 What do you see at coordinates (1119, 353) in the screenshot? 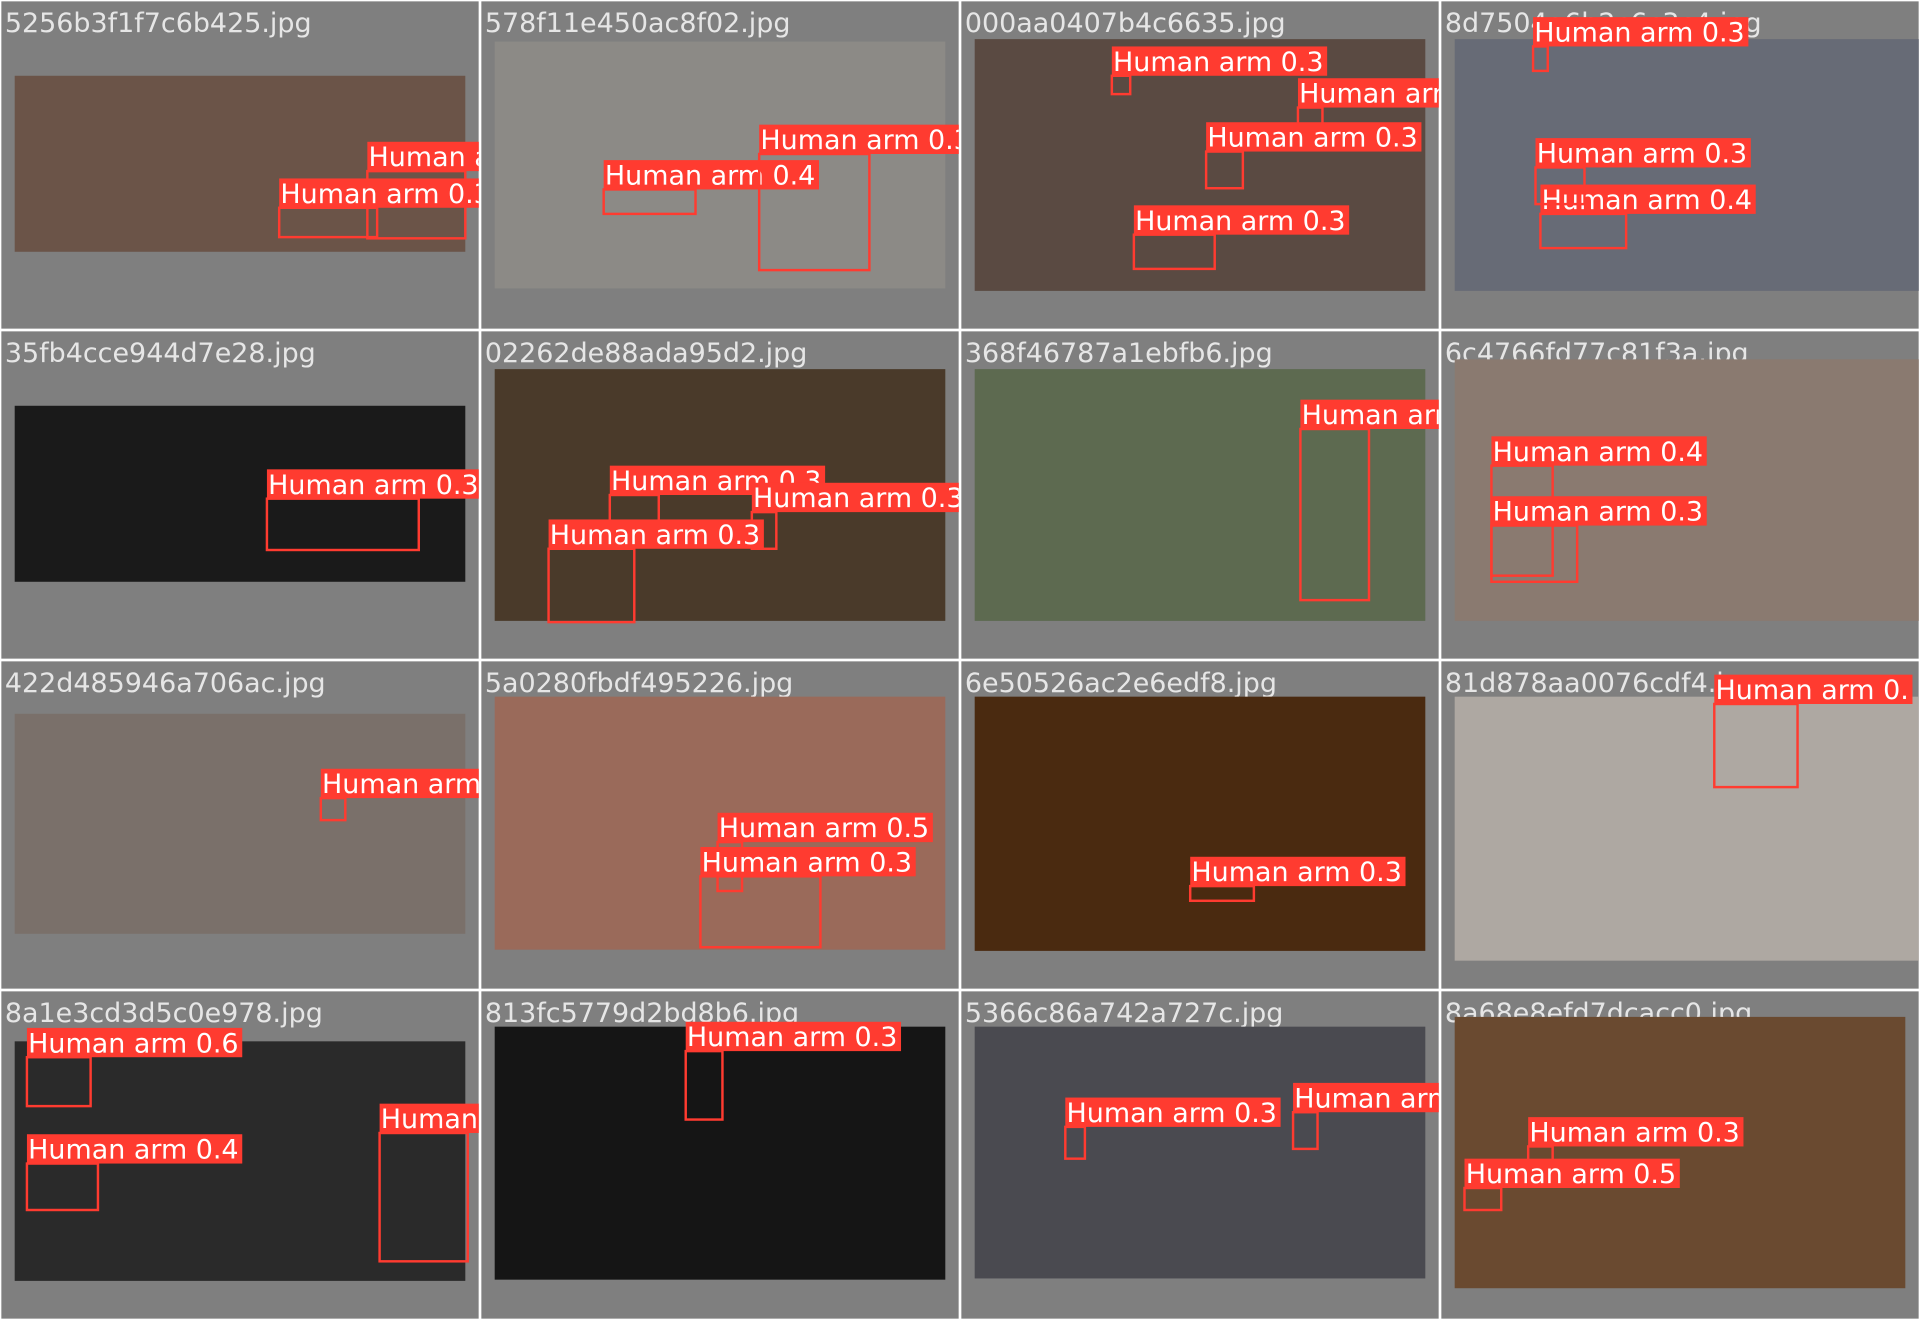
I see `file-name: 368f46787a1ebfb6.jpg` at bounding box center [1119, 353].